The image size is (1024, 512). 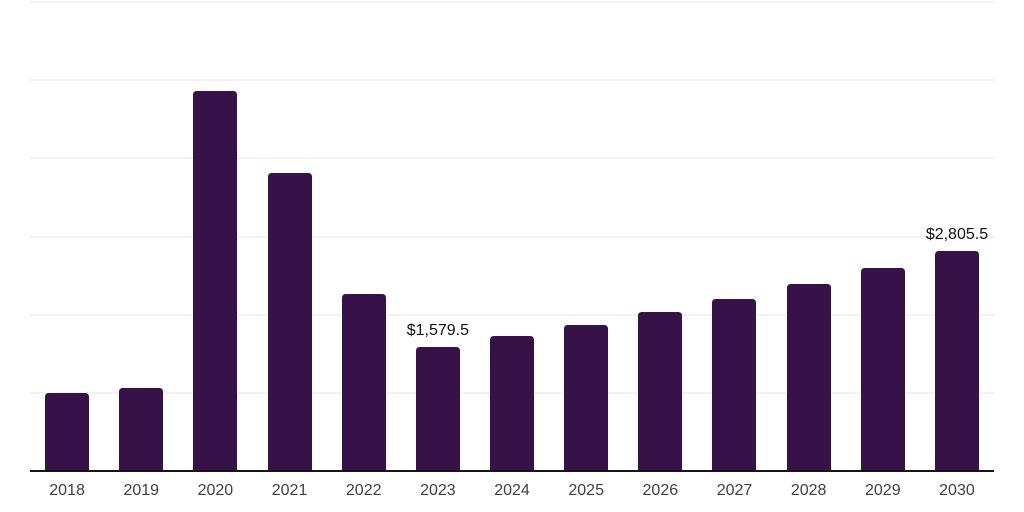 What do you see at coordinates (808, 376) in the screenshot?
I see `bar-2028` at bounding box center [808, 376].